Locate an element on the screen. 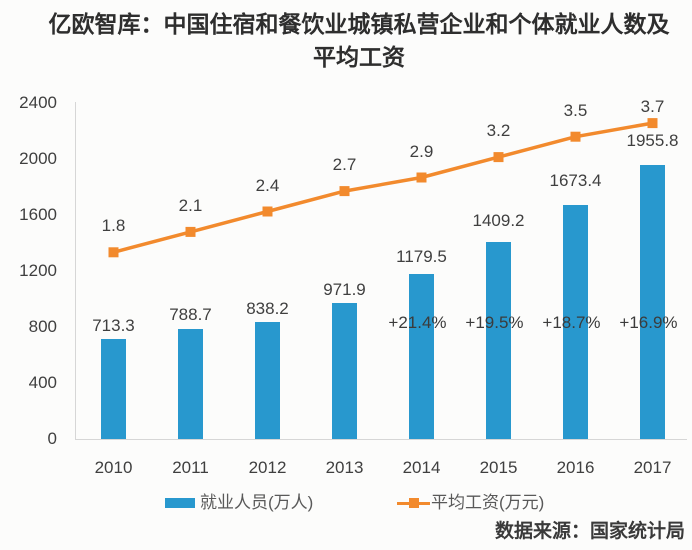 The width and height of the screenshot is (692, 550). bar-value-label: 971.9 is located at coordinates (344, 289).